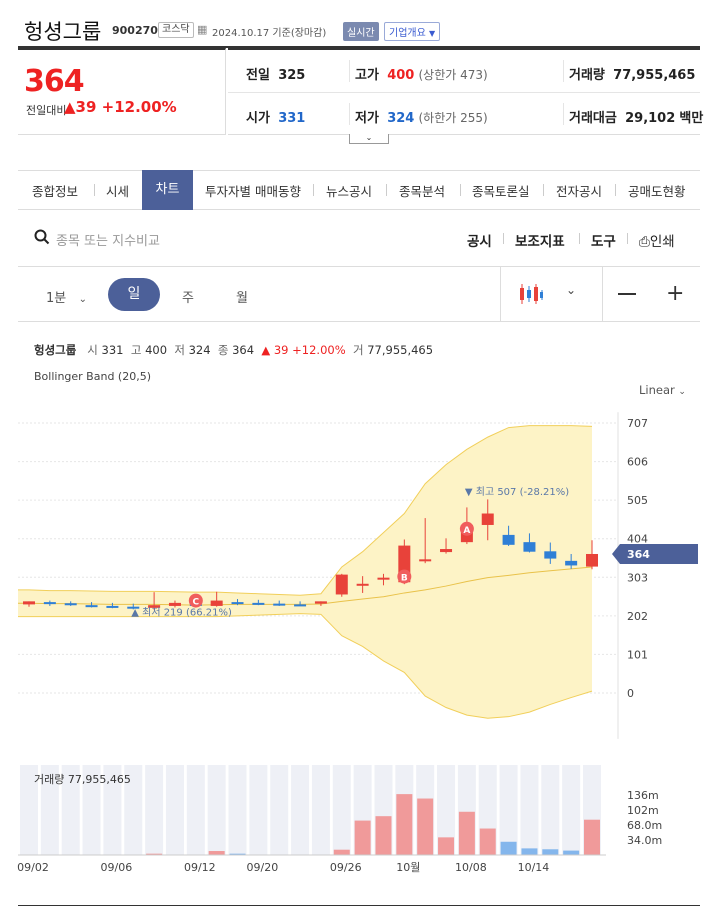  I want to click on tab-disclosure: 전자공시, so click(579, 191).